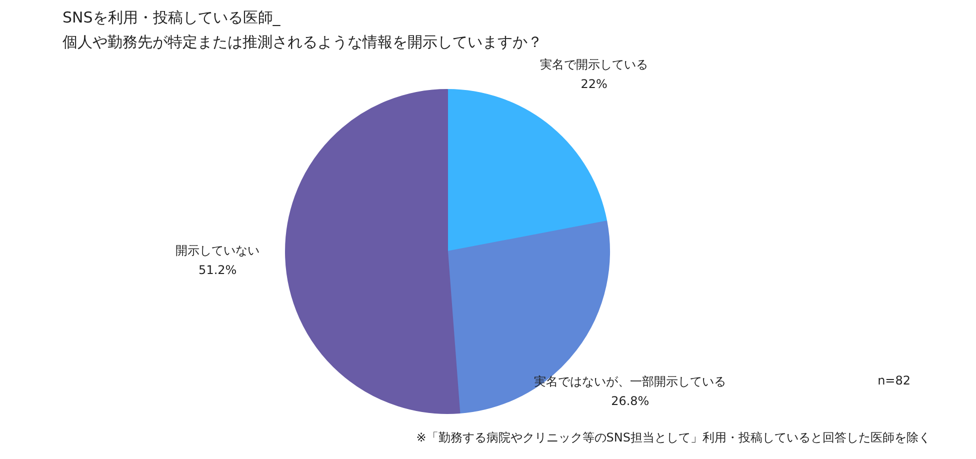 The height and width of the screenshot is (459, 976). What do you see at coordinates (630, 401) in the screenshot?
I see `data-label: 26.8%` at bounding box center [630, 401].